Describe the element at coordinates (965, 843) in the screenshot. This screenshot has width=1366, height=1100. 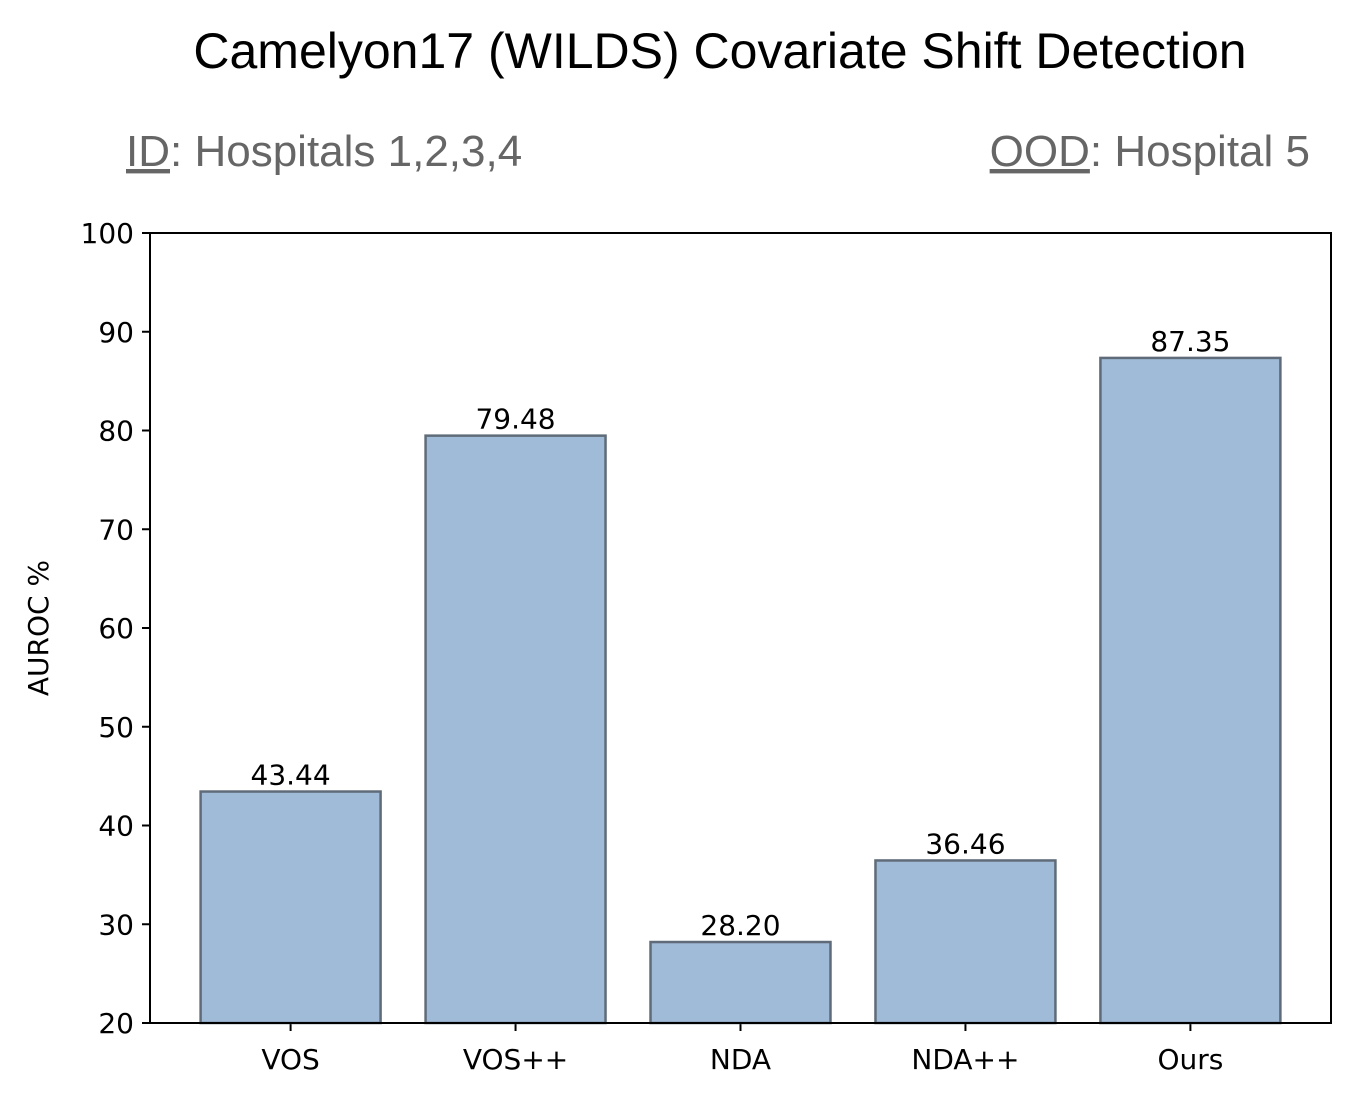
I see `bar-value-label: 36.46` at that location.